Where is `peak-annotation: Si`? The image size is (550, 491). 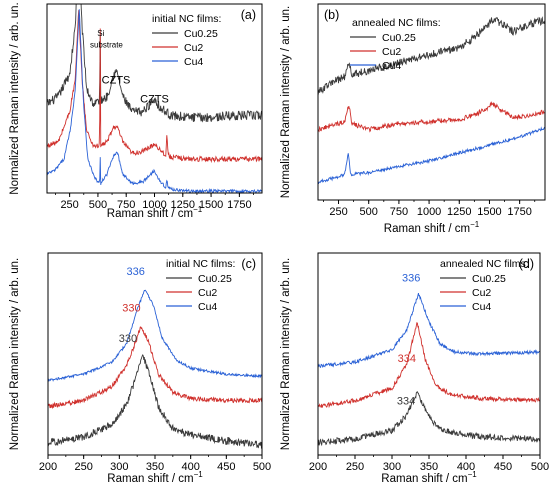
peak-annotation: Si is located at coordinates (100, 33).